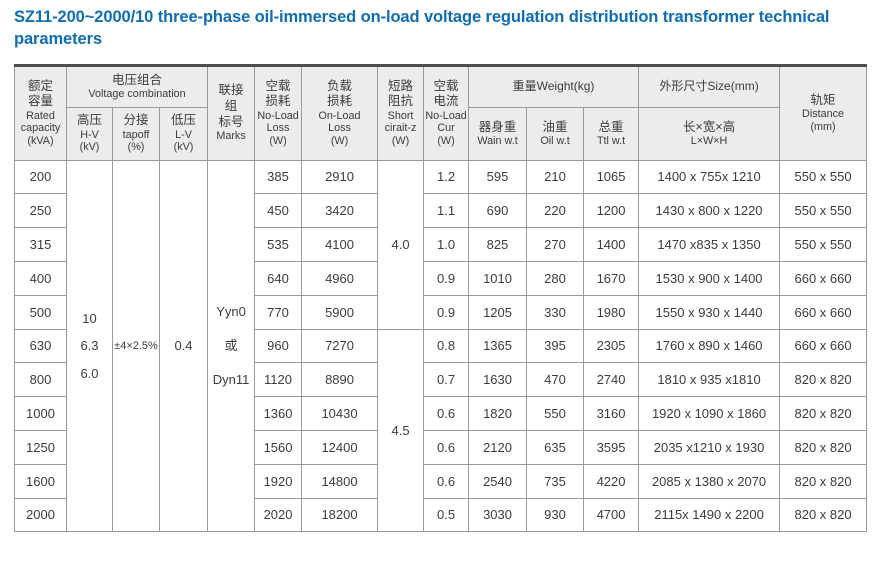 The image size is (884, 561). I want to click on cell-total-weight: 1200, so click(611, 211).